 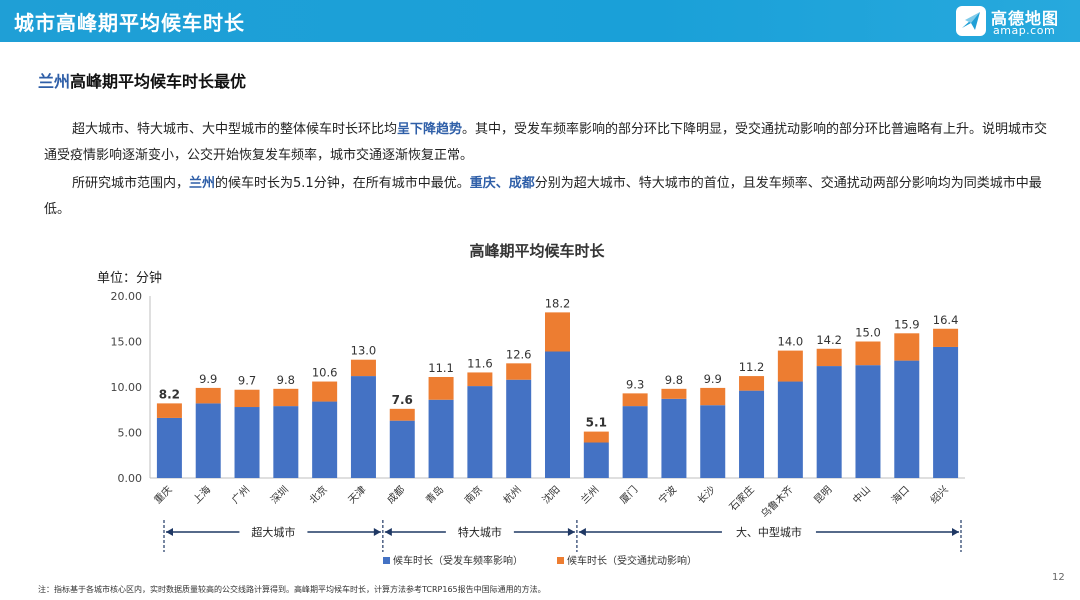 I want to click on total-label: 11.1, so click(x=441, y=368).